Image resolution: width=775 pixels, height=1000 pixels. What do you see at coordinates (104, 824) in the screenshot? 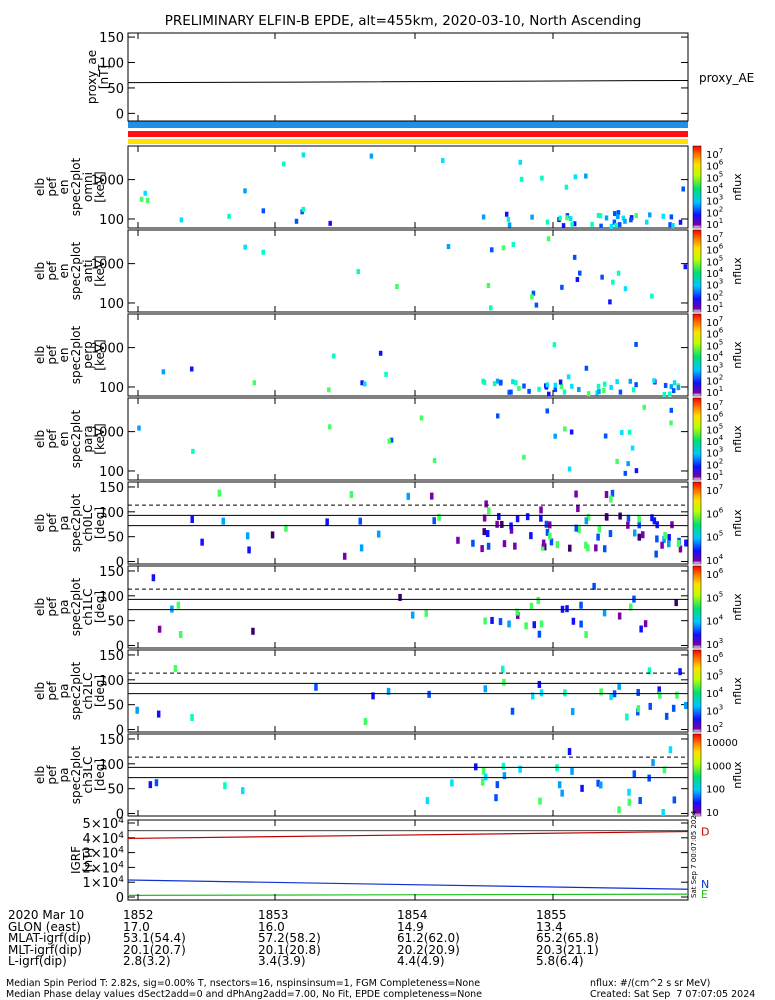
I see `ytick-label: 5×104` at bounding box center [104, 824].